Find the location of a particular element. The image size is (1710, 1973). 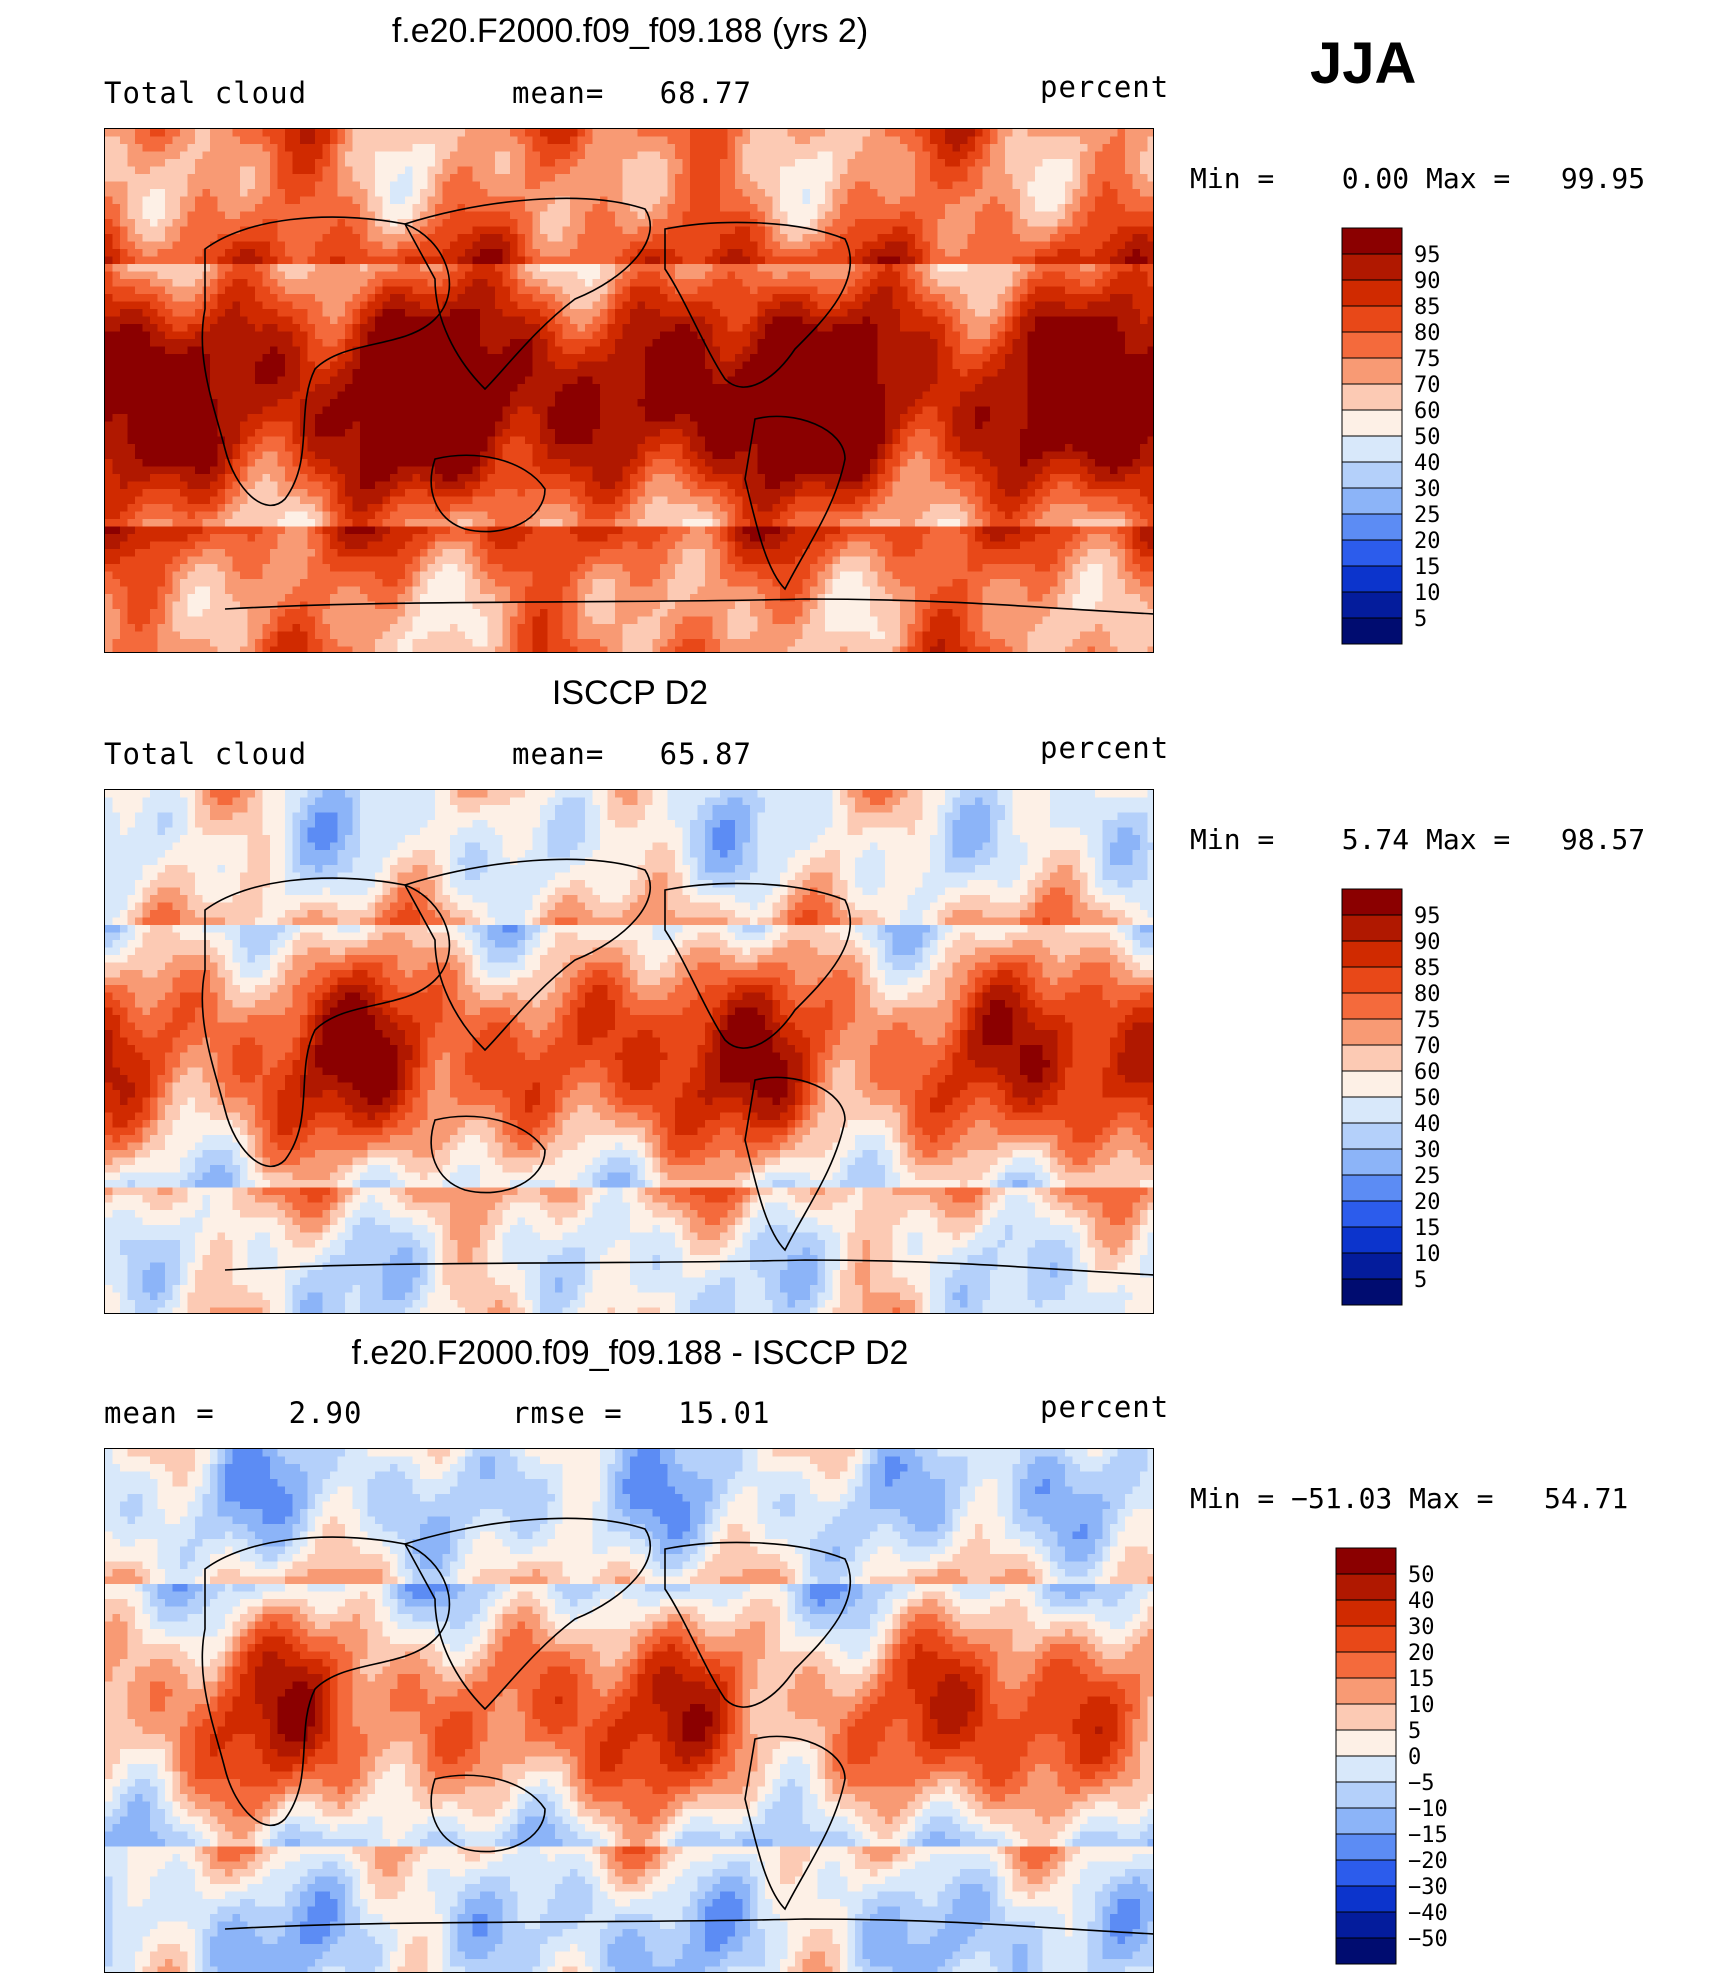

colorbar-tick-label: 85 is located at coordinates (1427, 307).